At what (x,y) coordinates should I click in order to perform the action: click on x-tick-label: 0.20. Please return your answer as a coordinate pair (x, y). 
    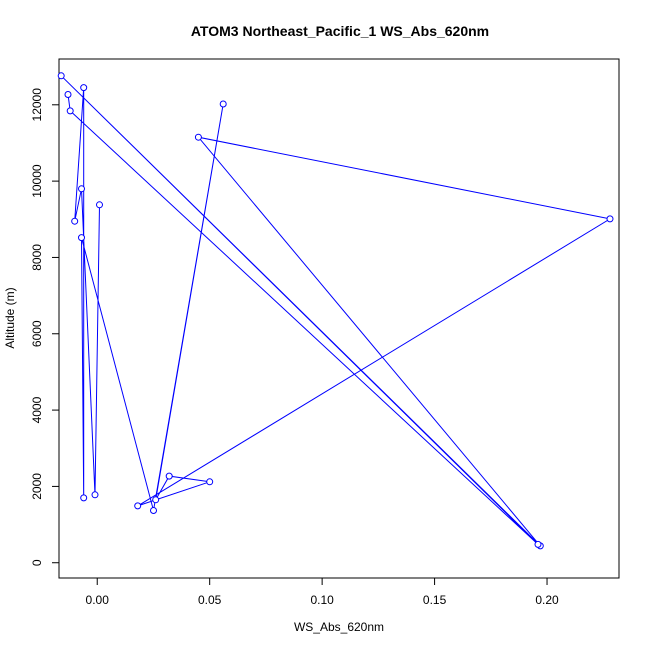
    Looking at the image, I should click on (547, 600).